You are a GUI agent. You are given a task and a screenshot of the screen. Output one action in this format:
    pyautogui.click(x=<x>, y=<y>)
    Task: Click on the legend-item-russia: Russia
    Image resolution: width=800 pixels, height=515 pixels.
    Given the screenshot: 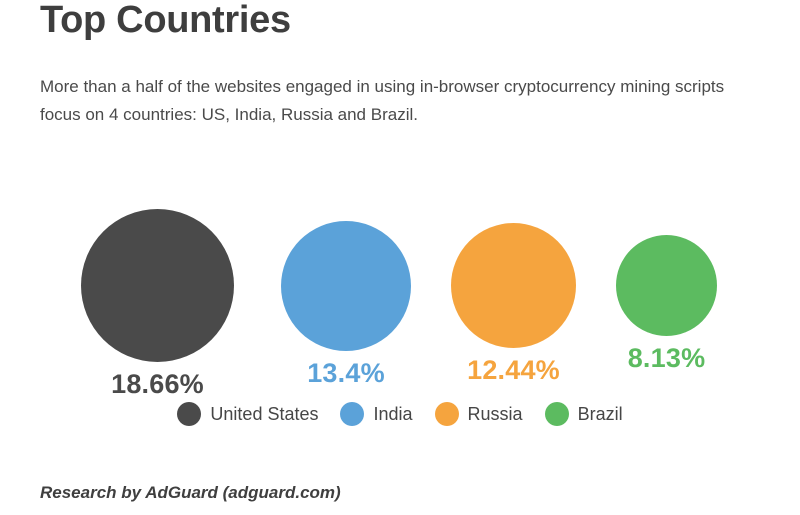 What is the action you would take?
    pyautogui.click(x=478, y=414)
    